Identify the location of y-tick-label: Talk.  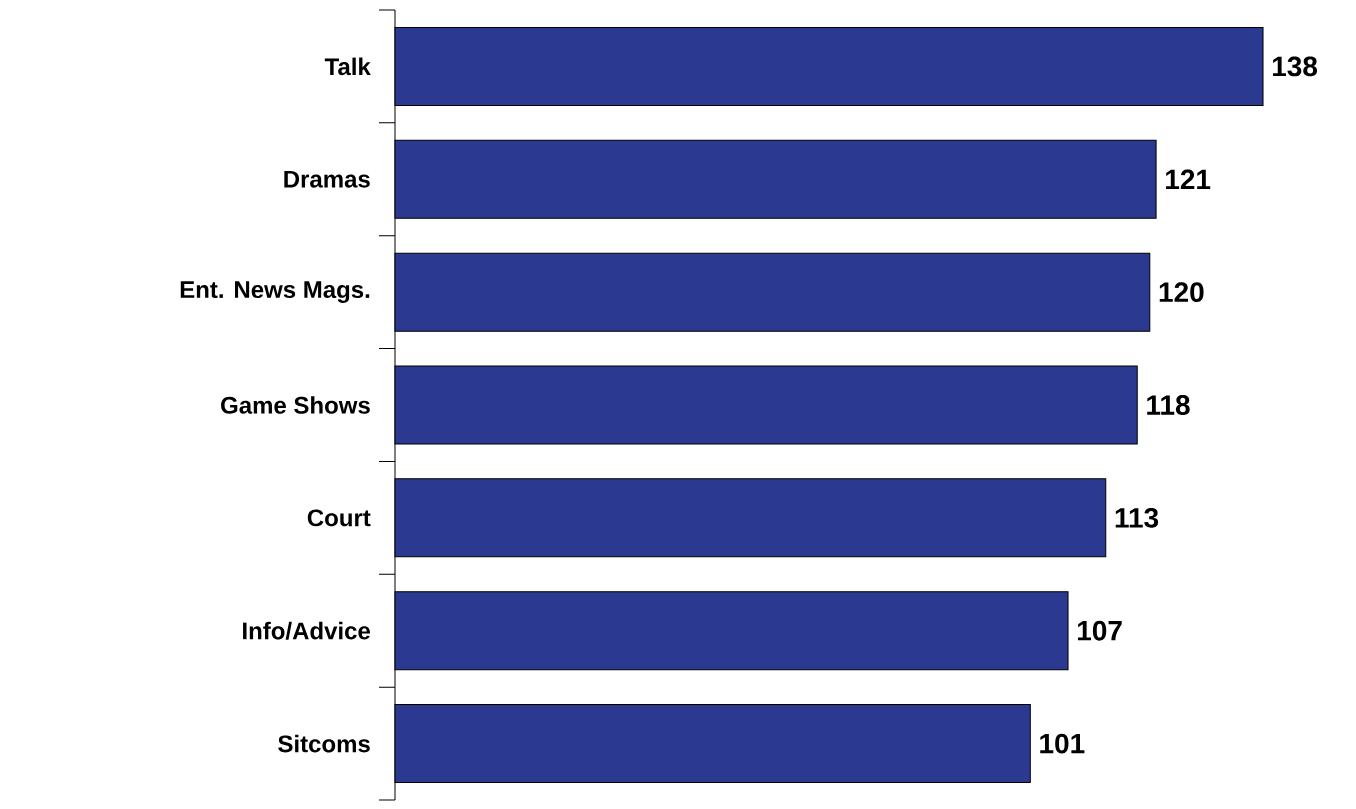
(347, 66).